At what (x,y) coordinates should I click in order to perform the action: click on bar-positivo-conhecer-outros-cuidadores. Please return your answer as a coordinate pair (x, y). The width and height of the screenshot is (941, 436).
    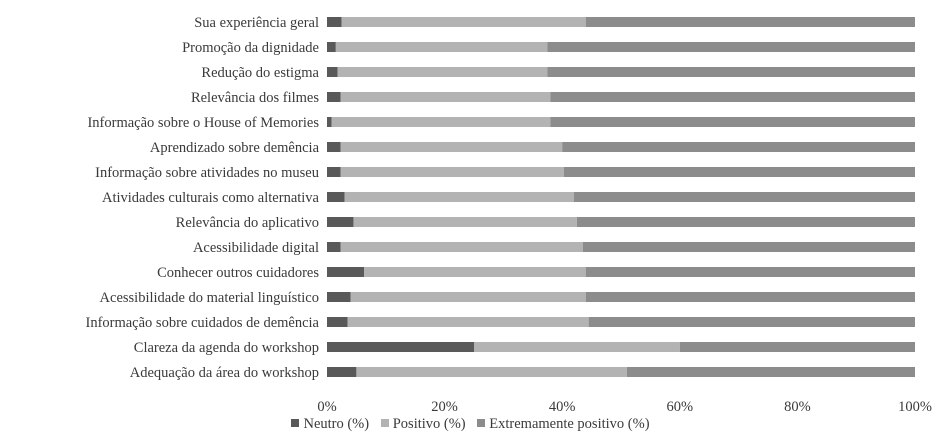
    Looking at the image, I should click on (475, 272).